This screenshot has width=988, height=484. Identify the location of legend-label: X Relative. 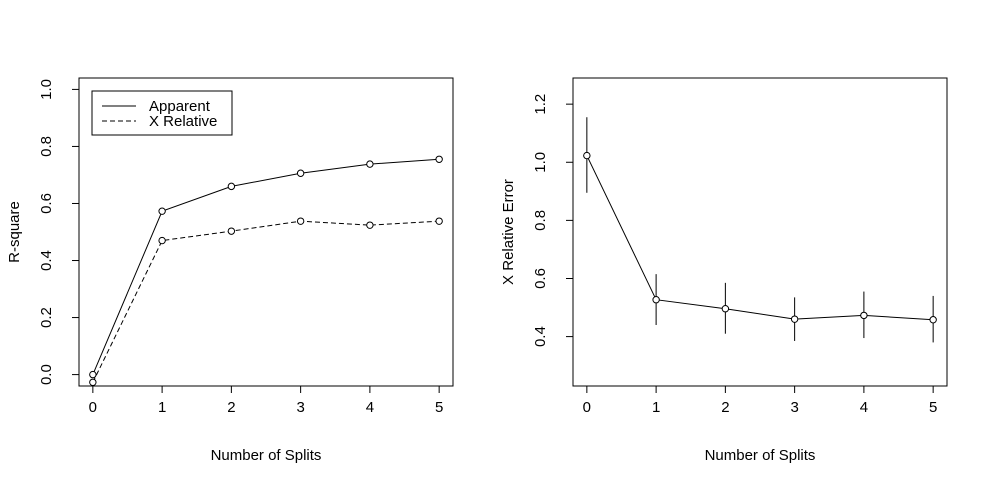
(183, 121).